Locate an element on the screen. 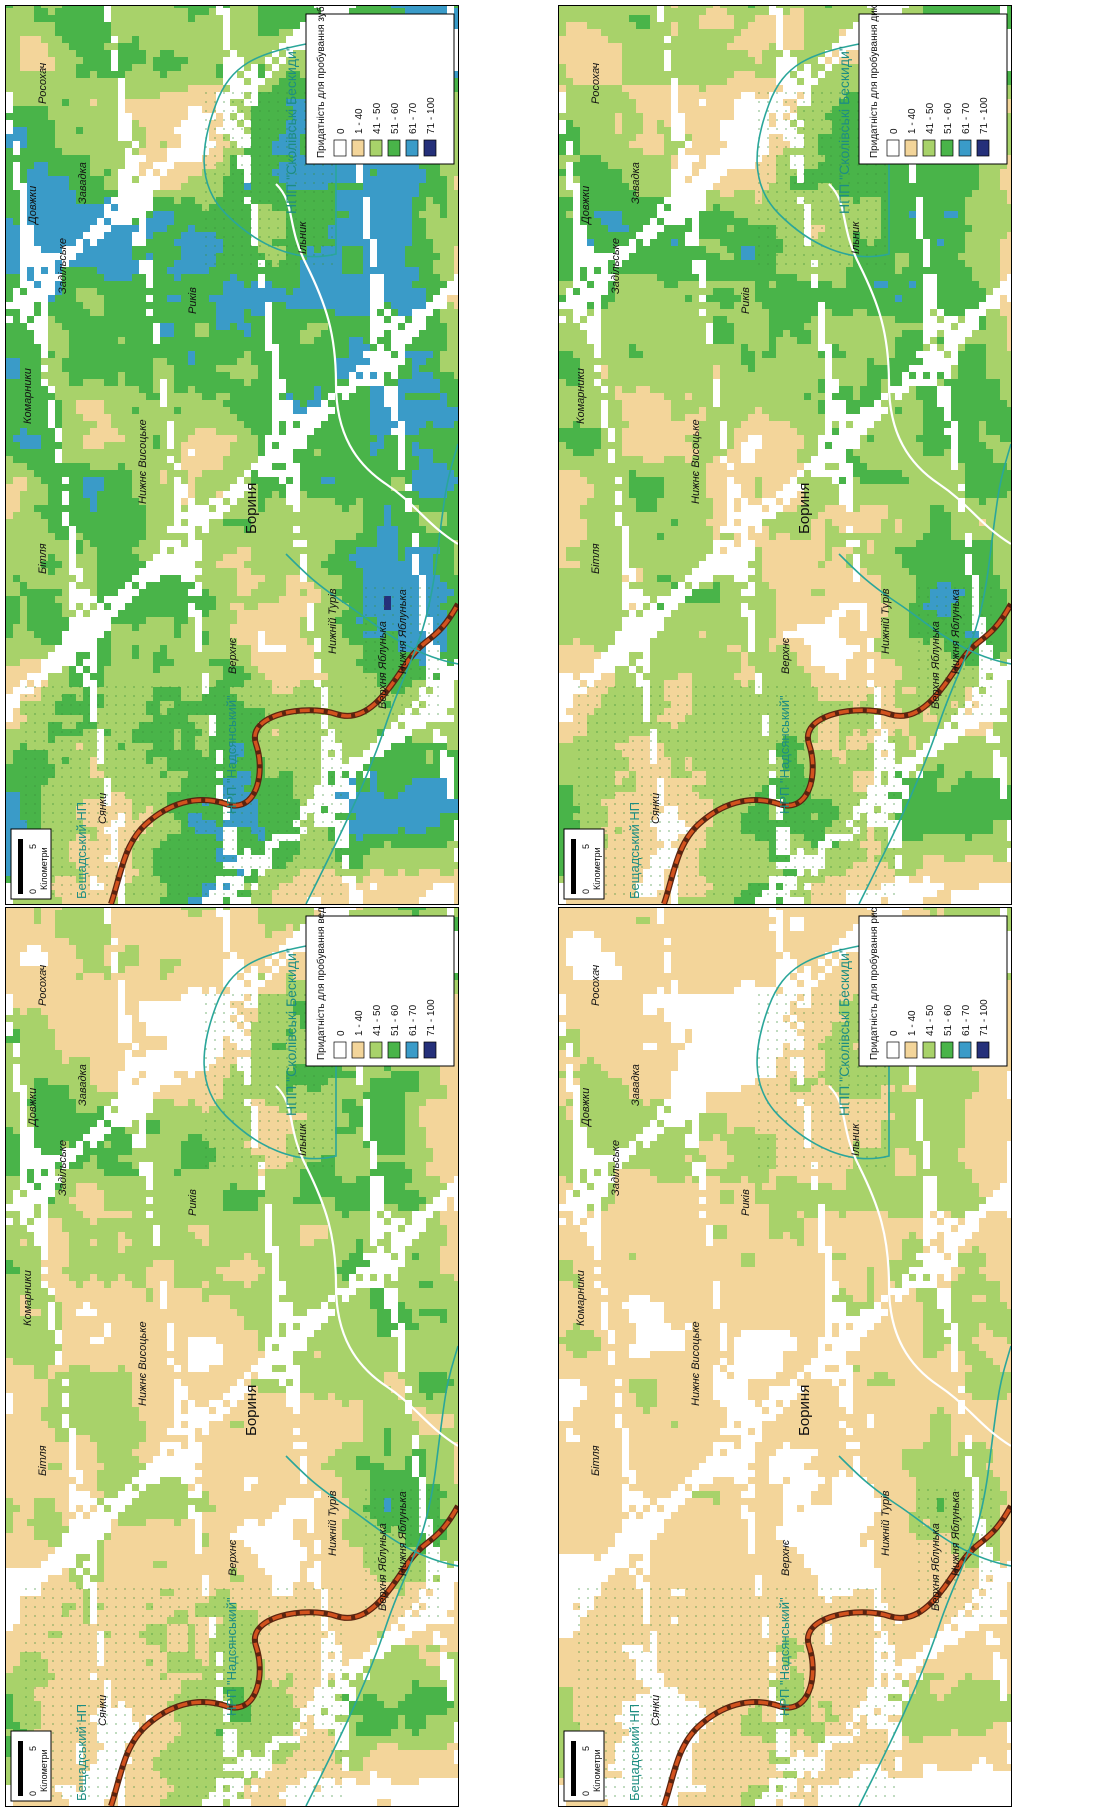  legend-title: Придатність для пробування зубра is located at coordinates (321, 82).